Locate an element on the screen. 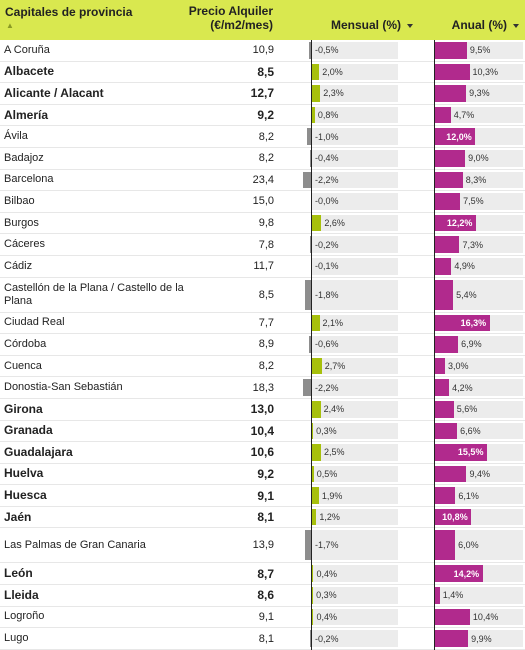 The image size is (525, 650). annual-cell: 15,5% is located at coordinates (479, 452).